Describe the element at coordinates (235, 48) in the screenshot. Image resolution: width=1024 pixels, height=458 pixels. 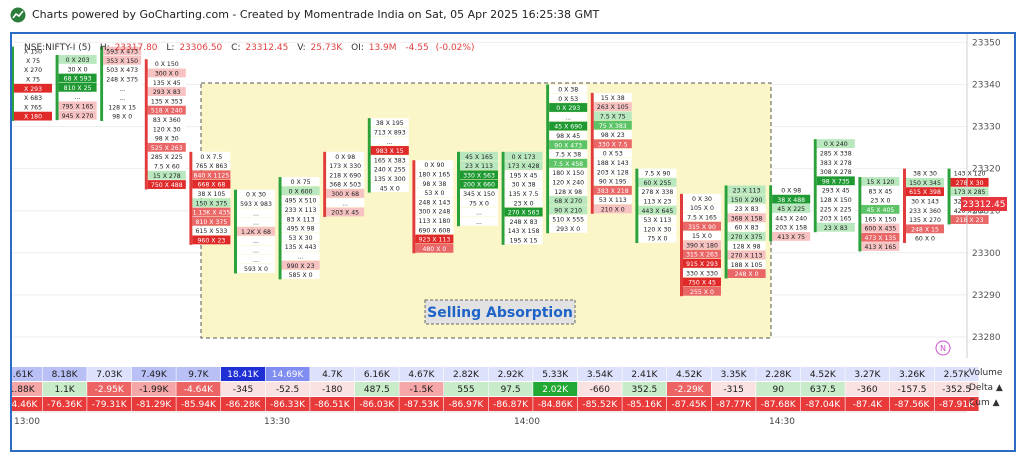
I see `legend-c-label: C:` at that location.